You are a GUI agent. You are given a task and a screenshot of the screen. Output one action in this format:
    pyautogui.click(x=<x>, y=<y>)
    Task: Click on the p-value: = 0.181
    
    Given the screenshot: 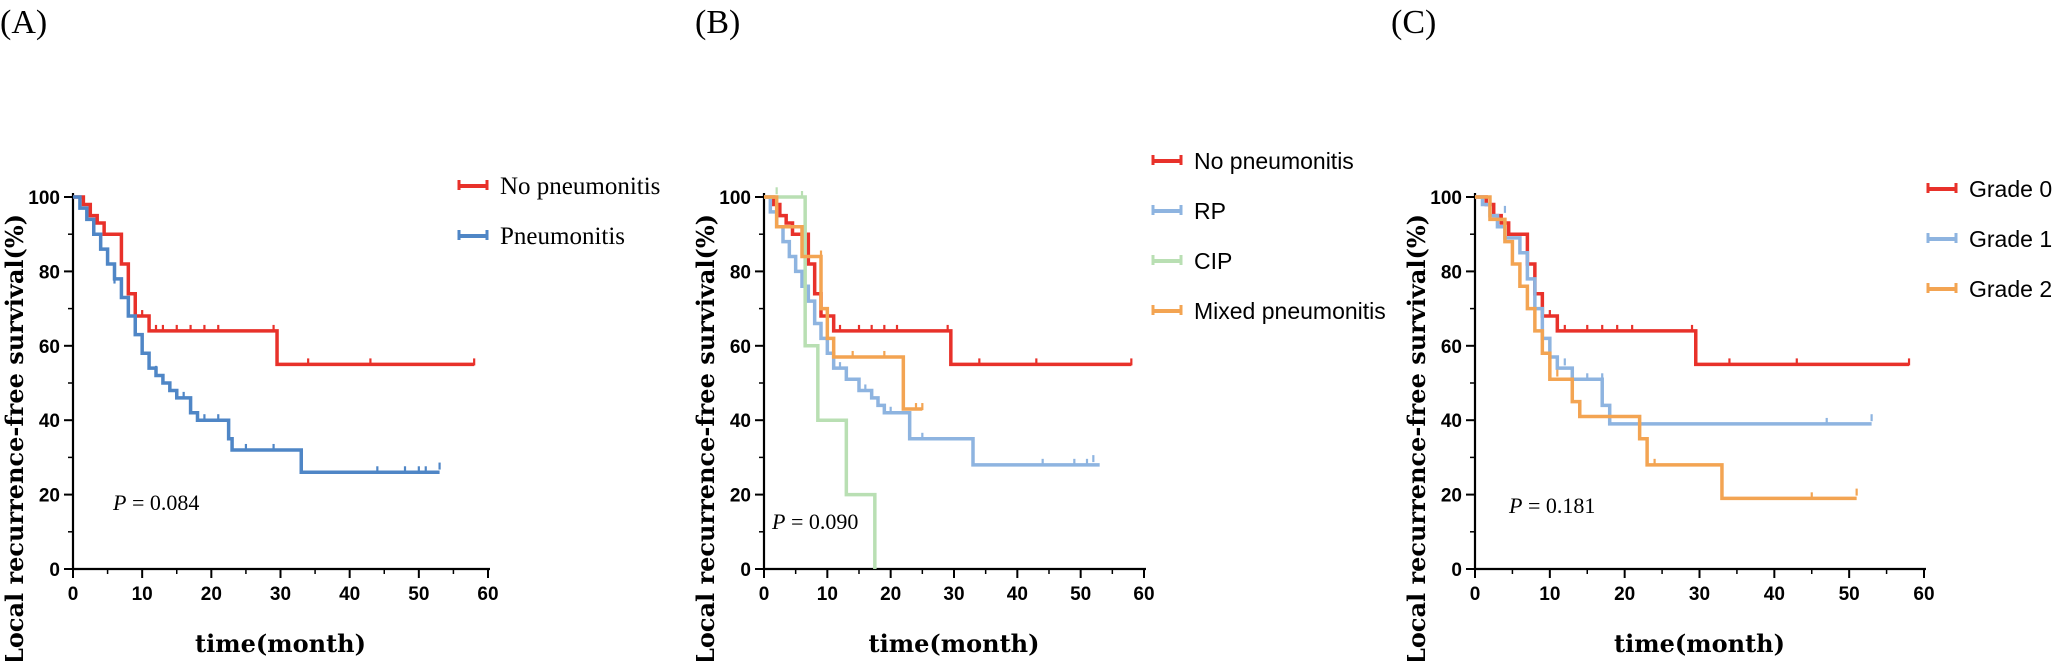 What is the action you would take?
    pyautogui.click(x=1558, y=505)
    